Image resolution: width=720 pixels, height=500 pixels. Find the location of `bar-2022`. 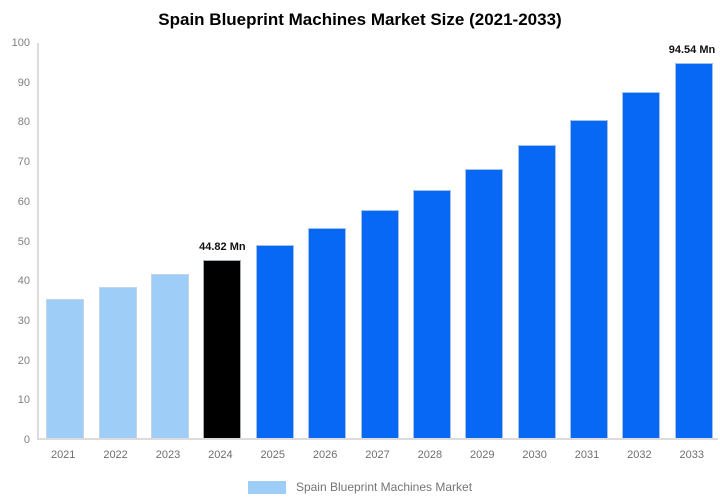

bar-2022 is located at coordinates (117, 362).